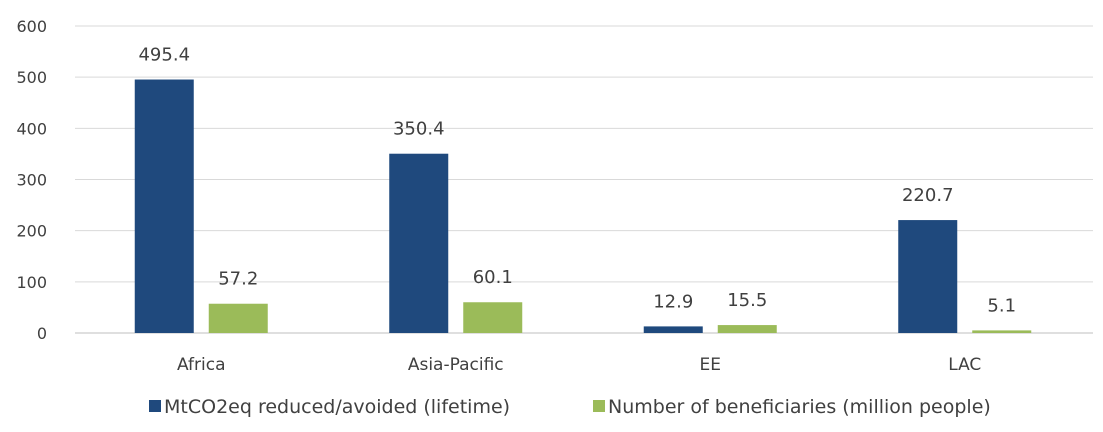  I want to click on y-tick-label: 0, so click(42, 333).